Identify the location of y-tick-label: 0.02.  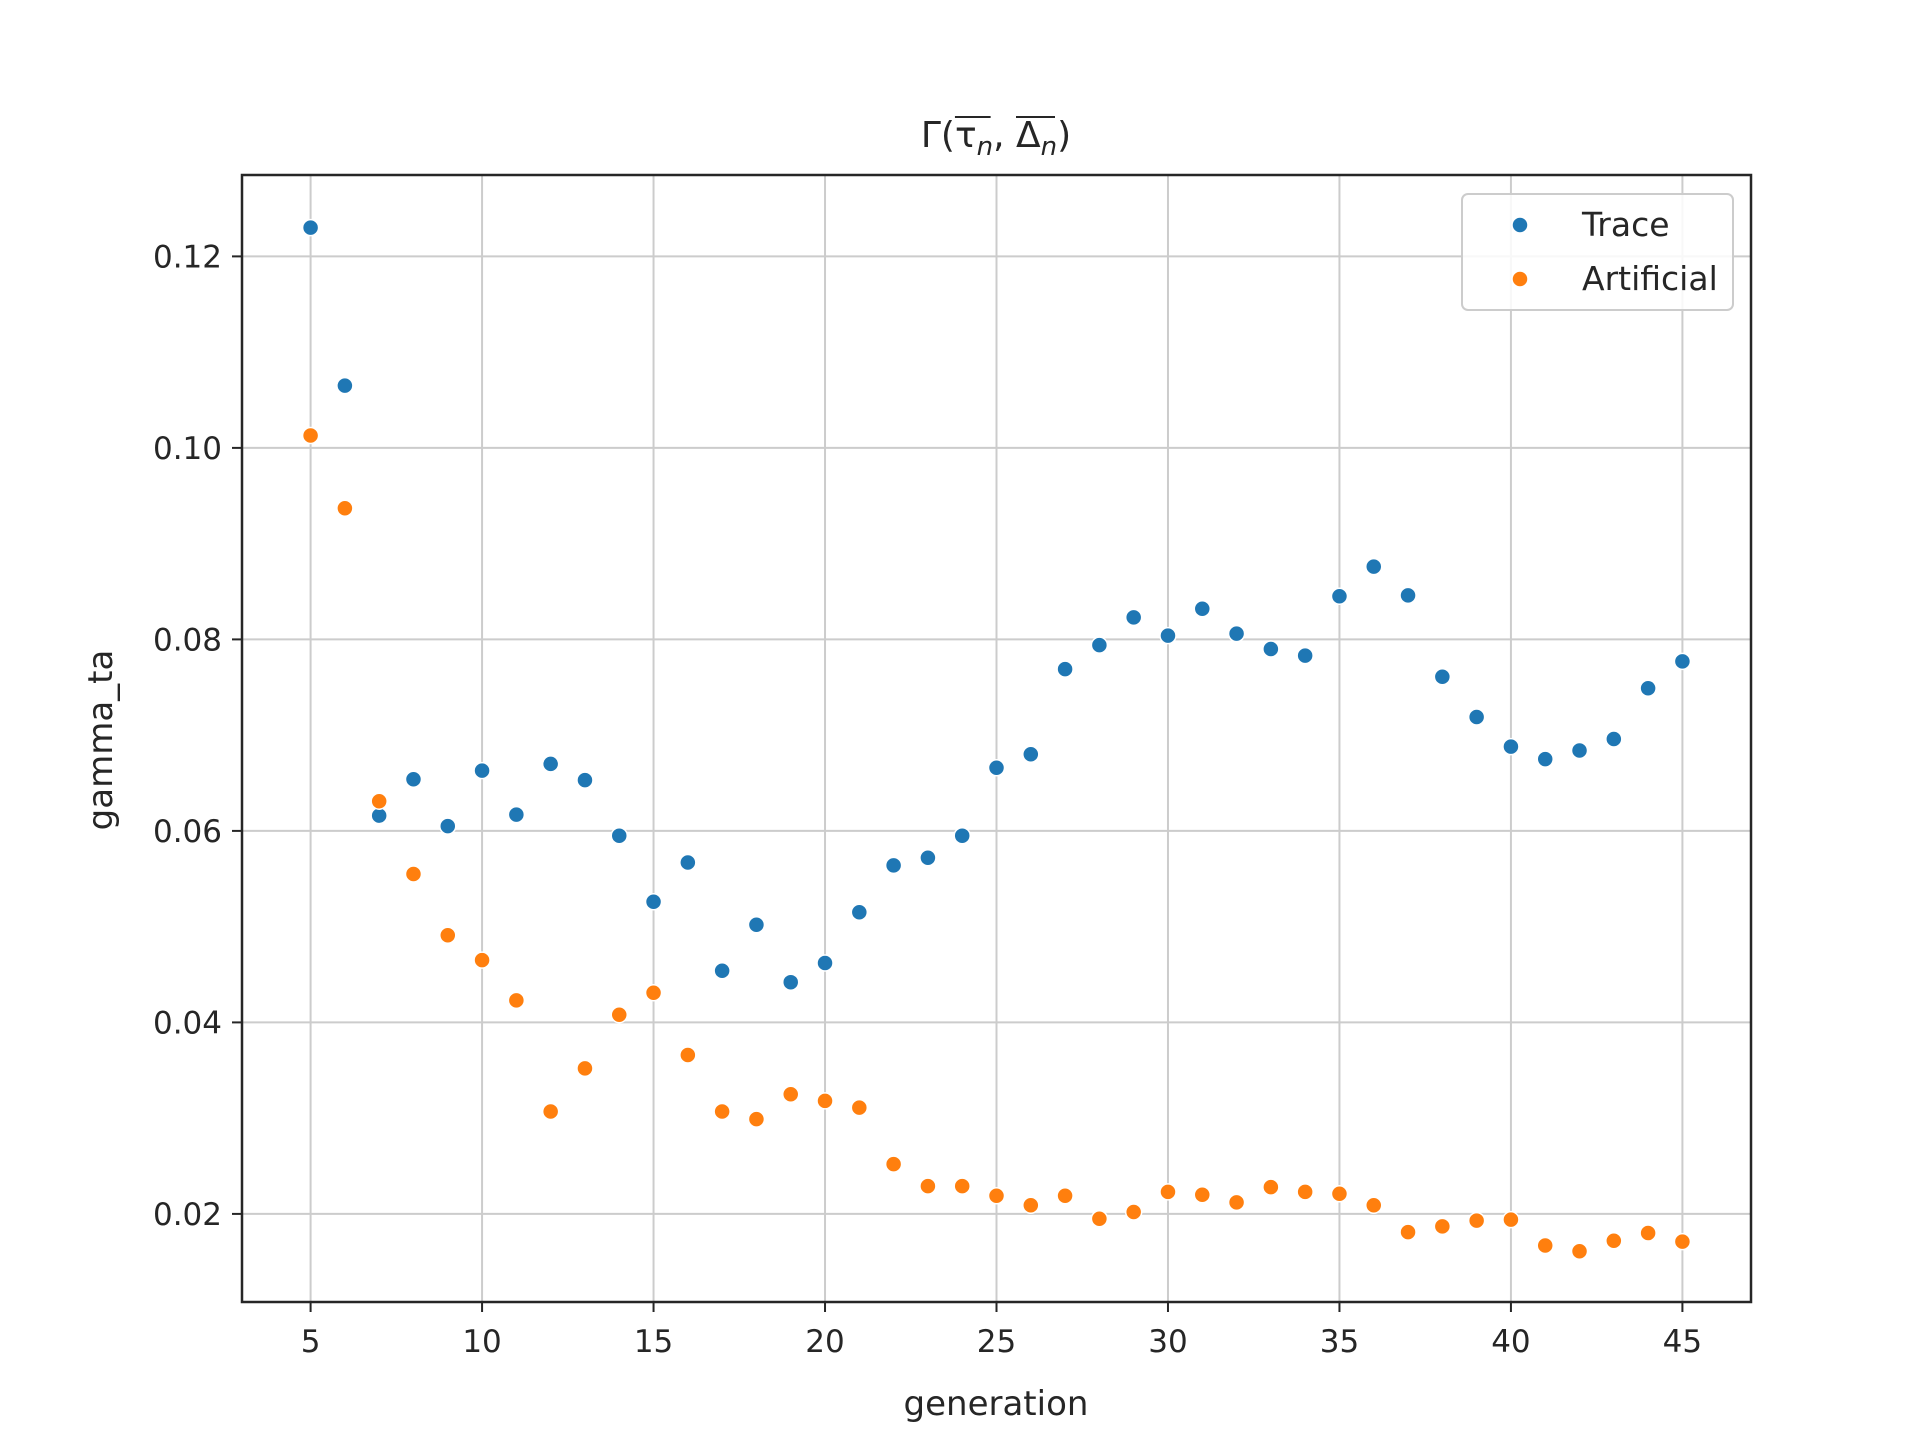
(187, 1215).